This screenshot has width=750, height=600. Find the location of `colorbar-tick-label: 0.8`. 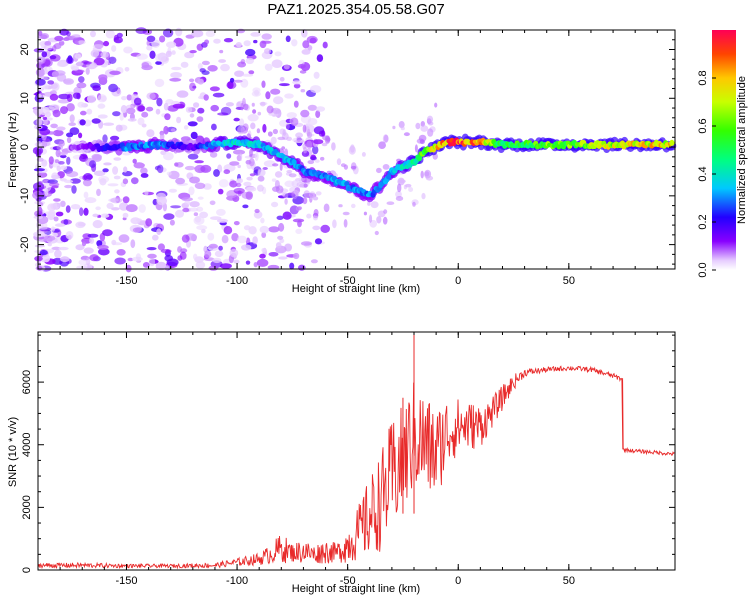

colorbar-tick-label: 0.8 is located at coordinates (703, 77).